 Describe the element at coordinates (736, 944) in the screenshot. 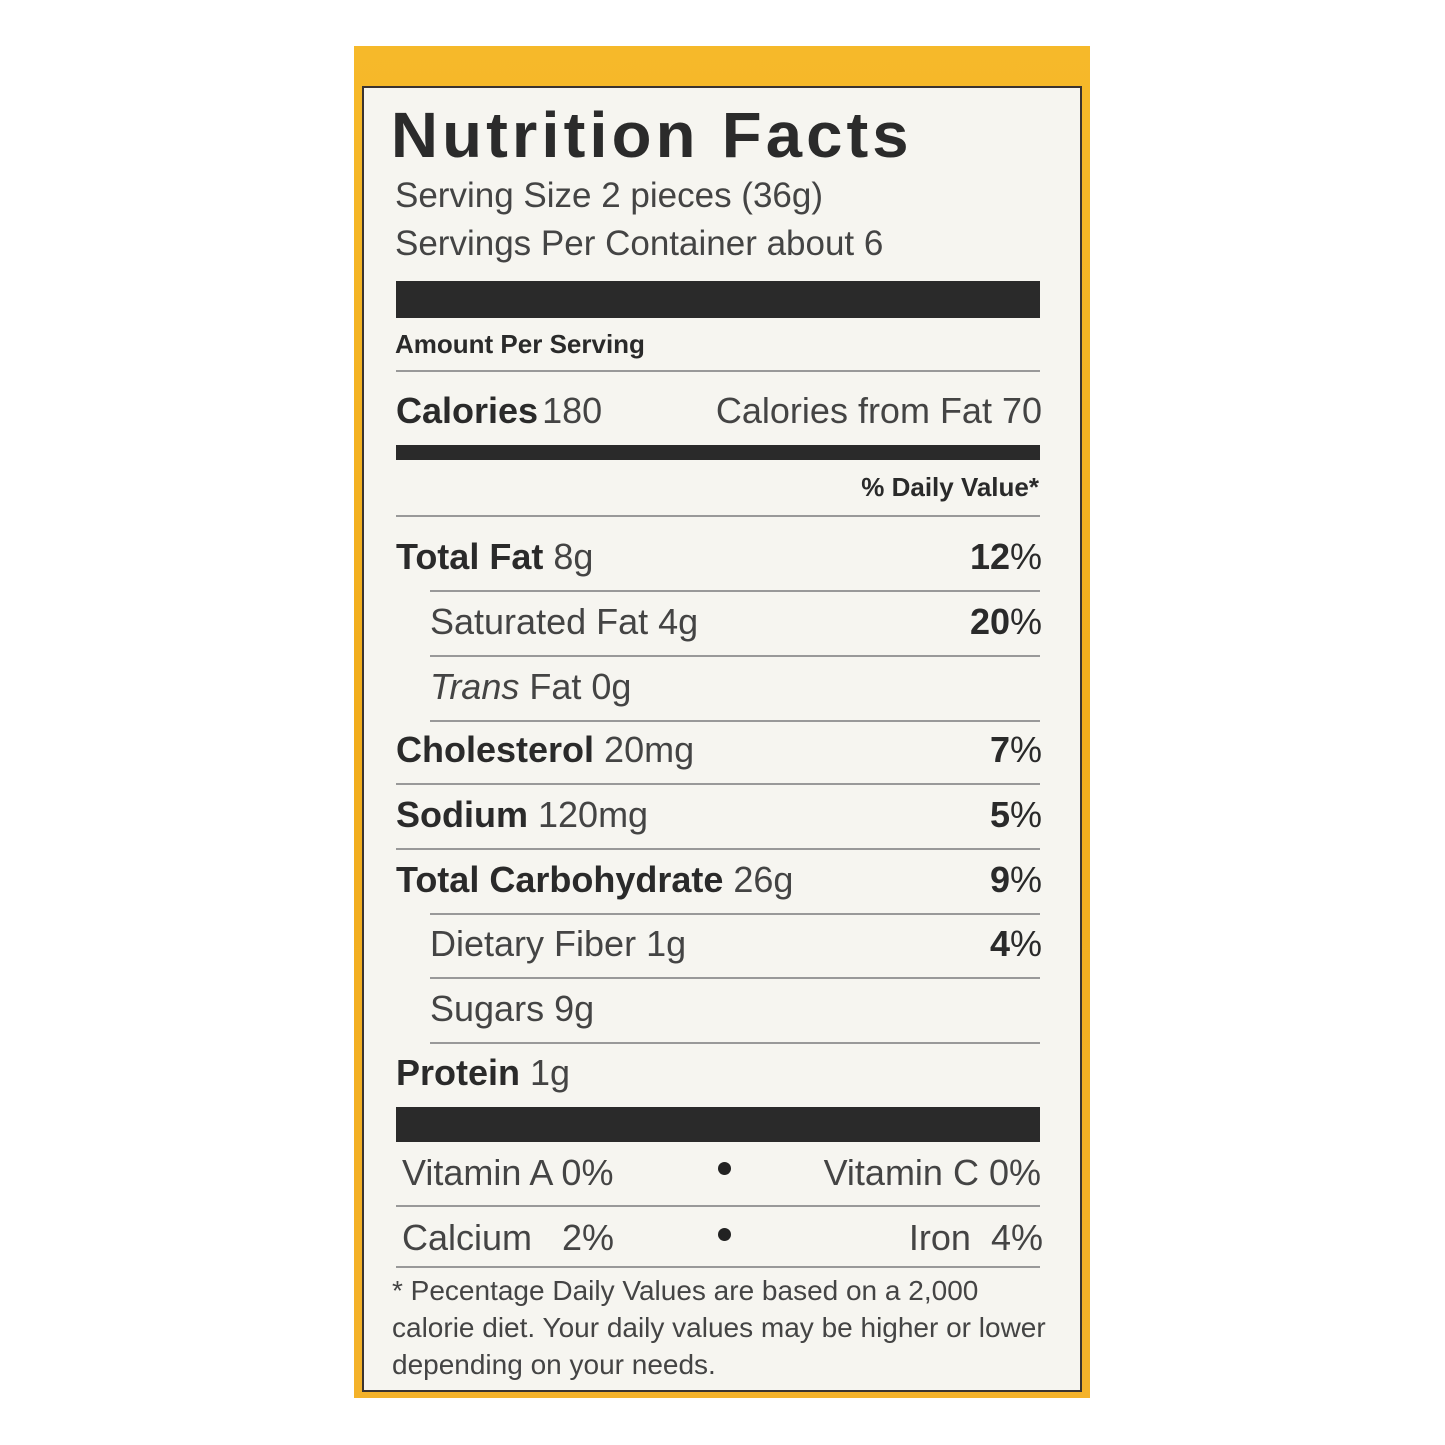

I see `nutrient-row: Dietary Fiber 1g 4%` at that location.